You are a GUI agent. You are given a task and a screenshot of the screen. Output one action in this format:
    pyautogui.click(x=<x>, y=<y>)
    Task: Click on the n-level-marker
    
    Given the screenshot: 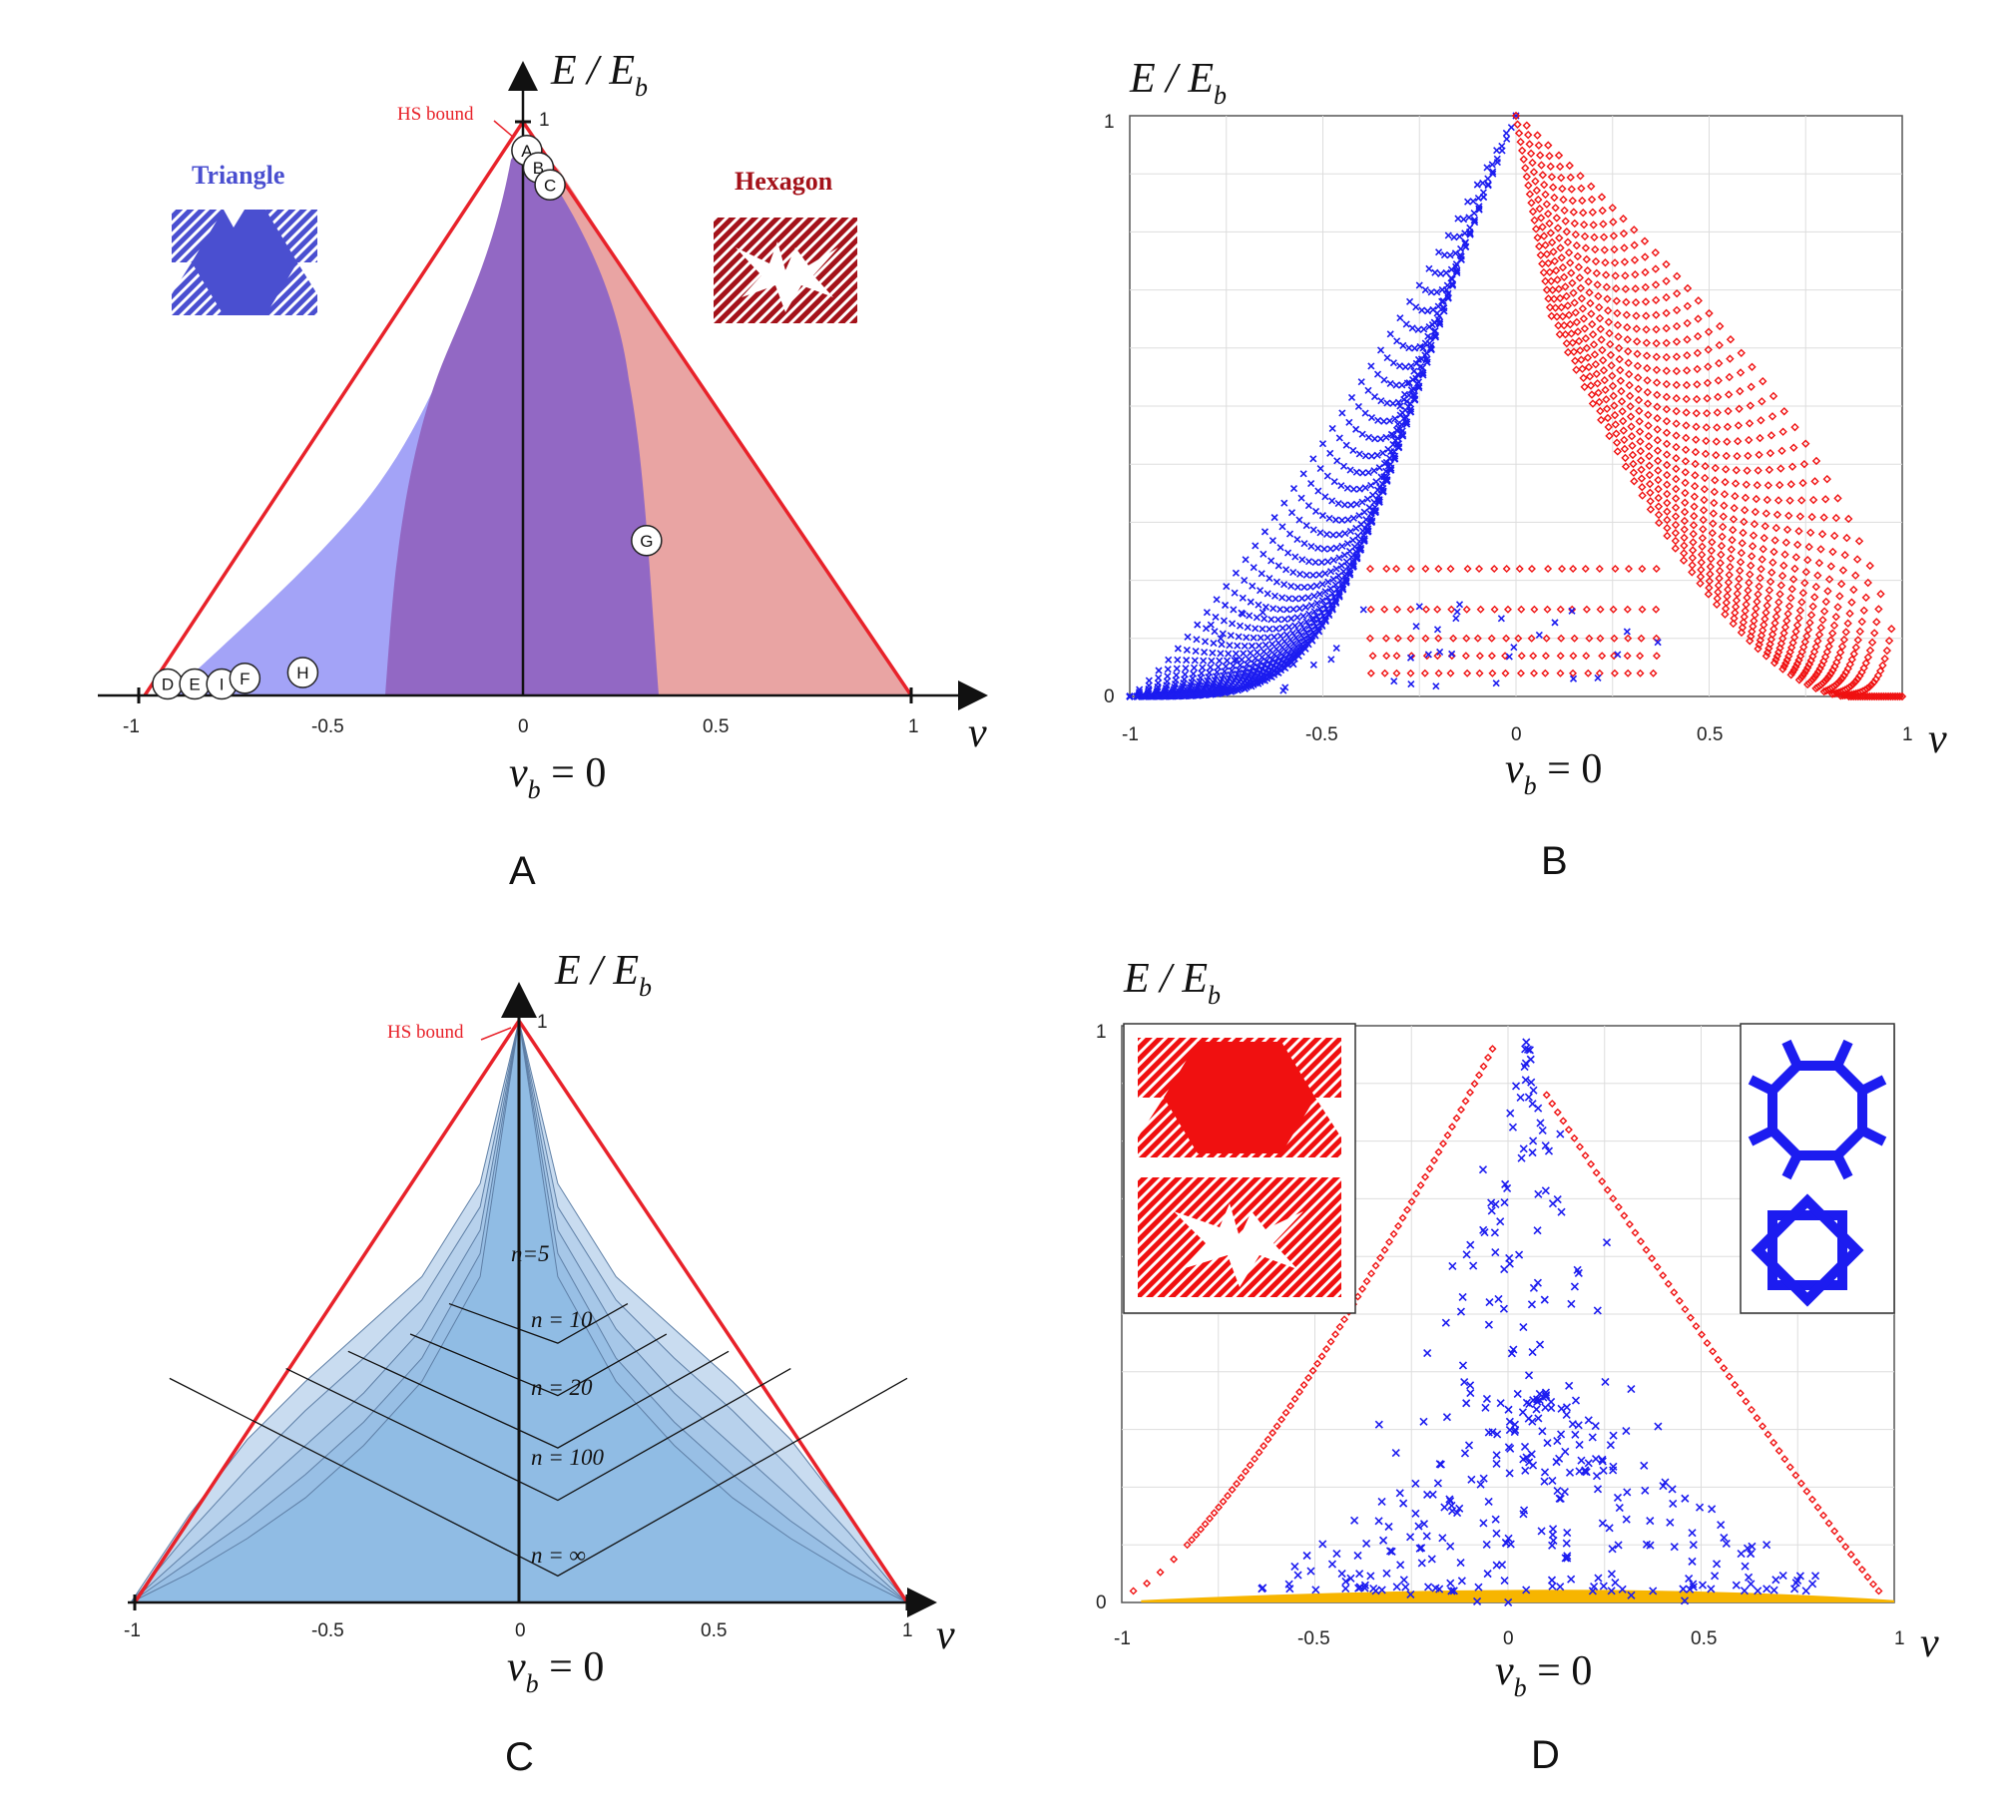 What is the action you would take?
    pyautogui.click(x=538, y=1323)
    